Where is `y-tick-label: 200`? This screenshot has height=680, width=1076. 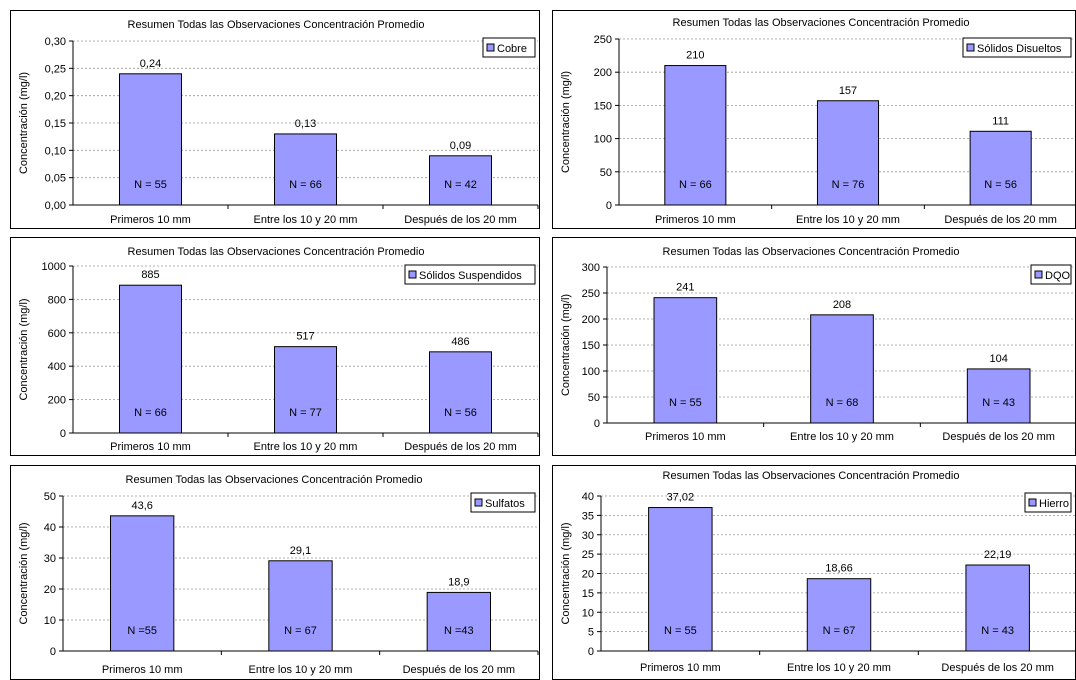 y-tick-label: 200 is located at coordinates (603, 73).